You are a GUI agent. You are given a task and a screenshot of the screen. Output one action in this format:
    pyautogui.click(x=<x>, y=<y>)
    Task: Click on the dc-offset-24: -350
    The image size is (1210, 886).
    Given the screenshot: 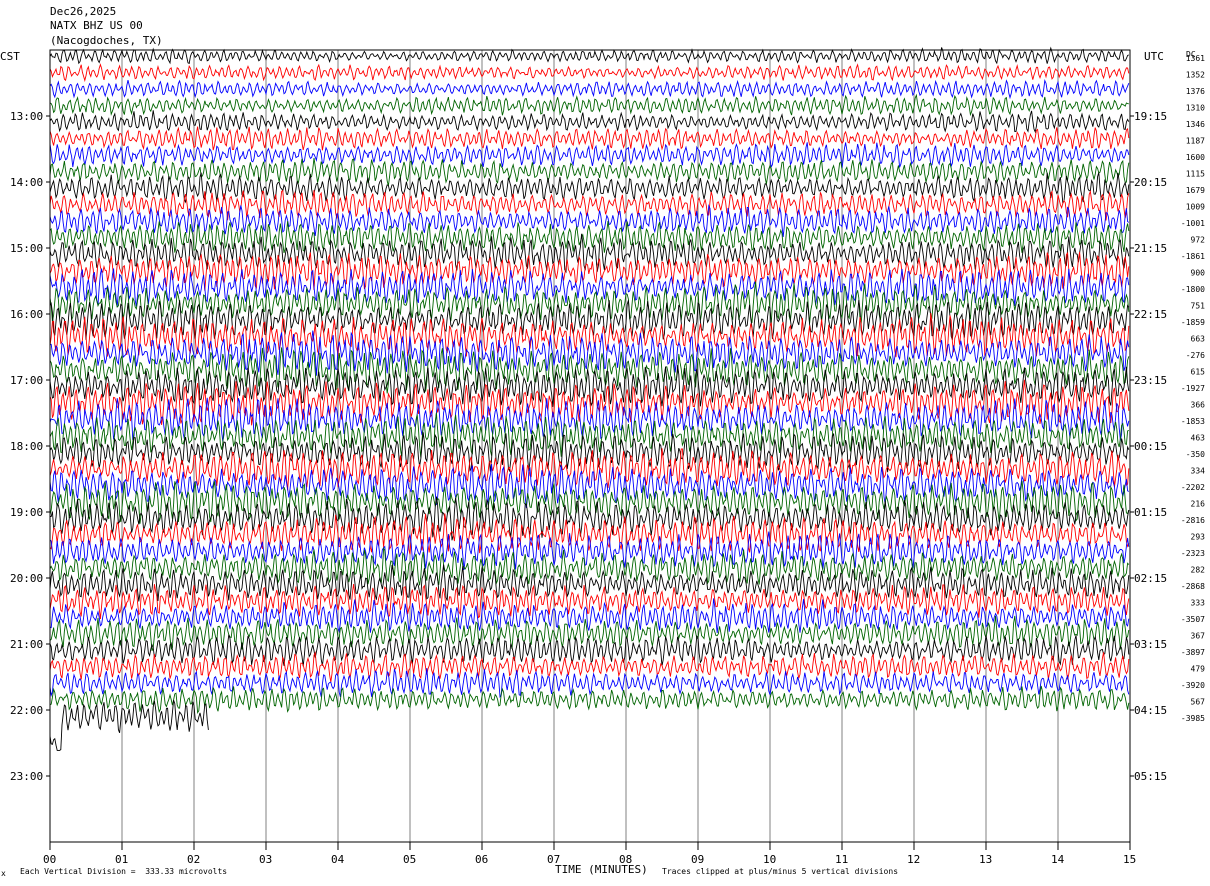 What is the action you would take?
    pyautogui.click(x=1195, y=454)
    